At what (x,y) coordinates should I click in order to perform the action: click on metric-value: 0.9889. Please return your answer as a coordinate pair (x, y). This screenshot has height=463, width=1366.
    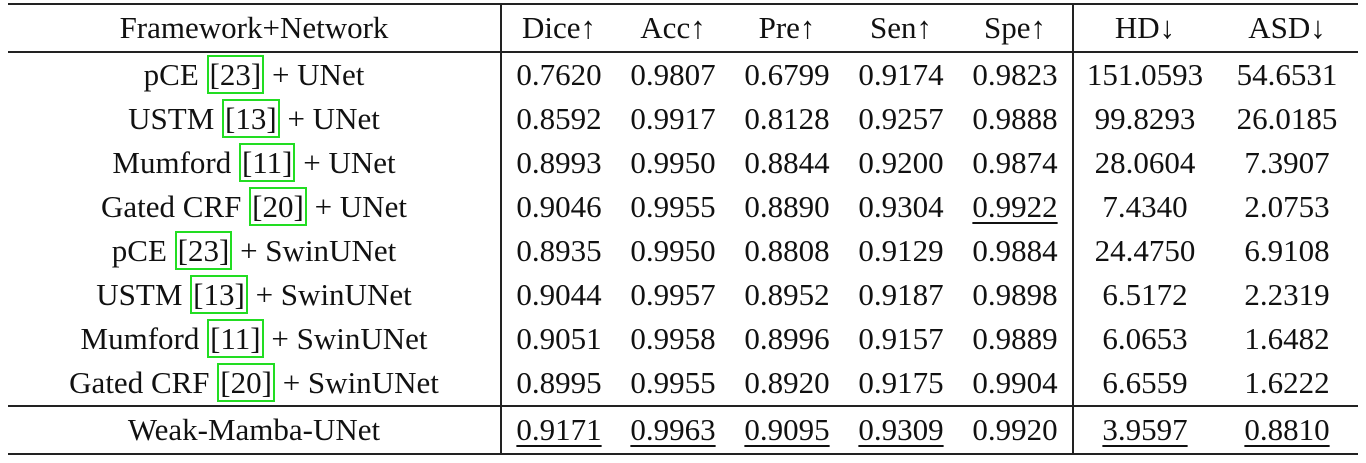
    Looking at the image, I should click on (1015, 338).